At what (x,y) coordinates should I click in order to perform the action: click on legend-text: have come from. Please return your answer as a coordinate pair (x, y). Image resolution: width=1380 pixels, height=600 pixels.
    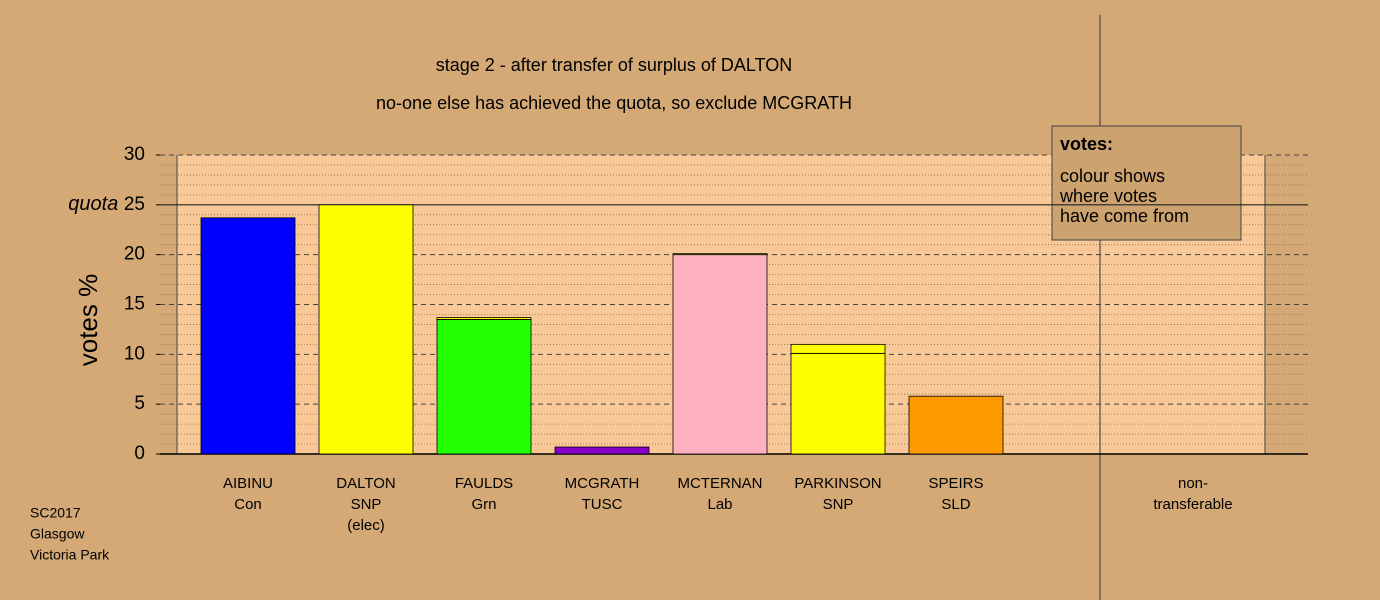
    Looking at the image, I should click on (1124, 216).